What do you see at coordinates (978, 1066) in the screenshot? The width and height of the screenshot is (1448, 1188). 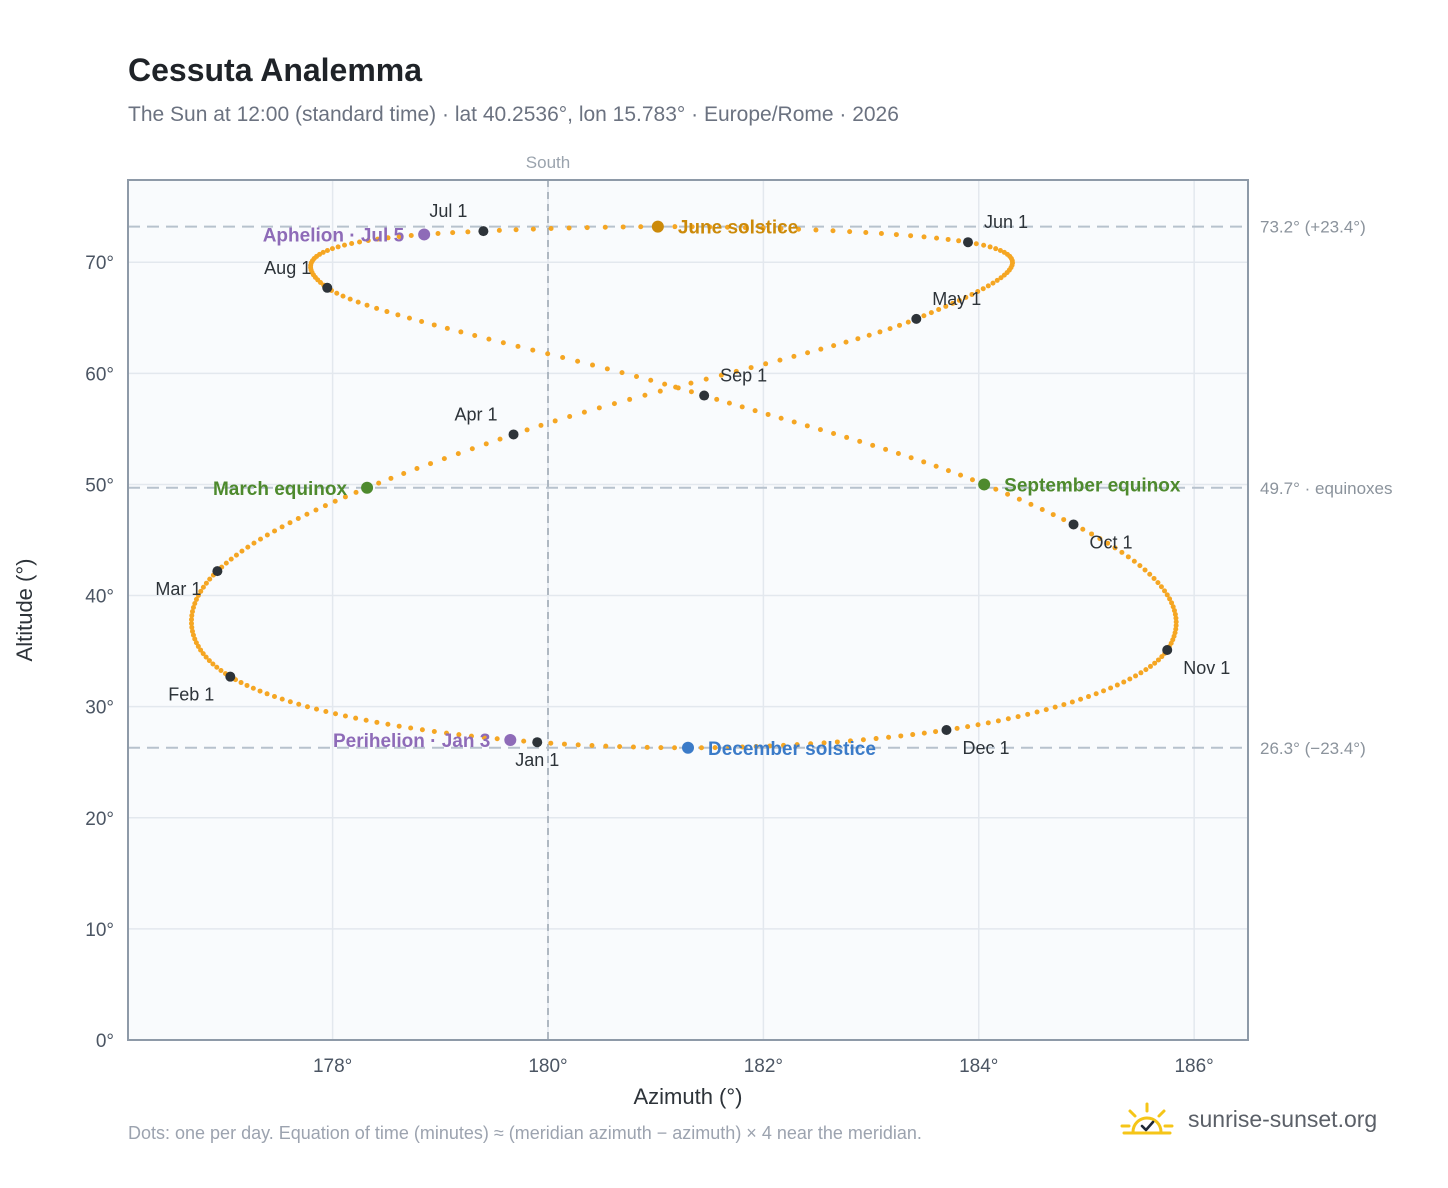 I see `x-tick-label: 184°` at bounding box center [978, 1066].